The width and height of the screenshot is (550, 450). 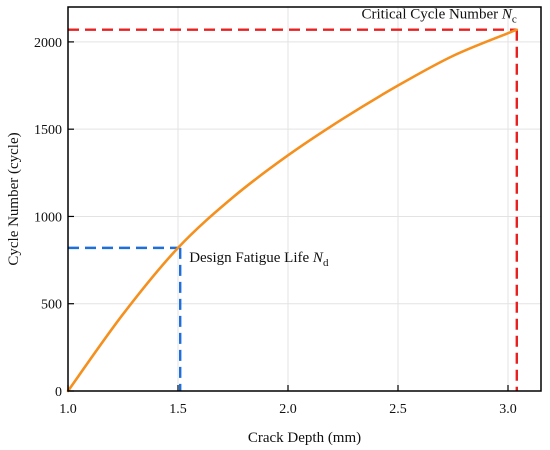 I want to click on x-axis-title: Crack Depth (mm), so click(x=304, y=438).